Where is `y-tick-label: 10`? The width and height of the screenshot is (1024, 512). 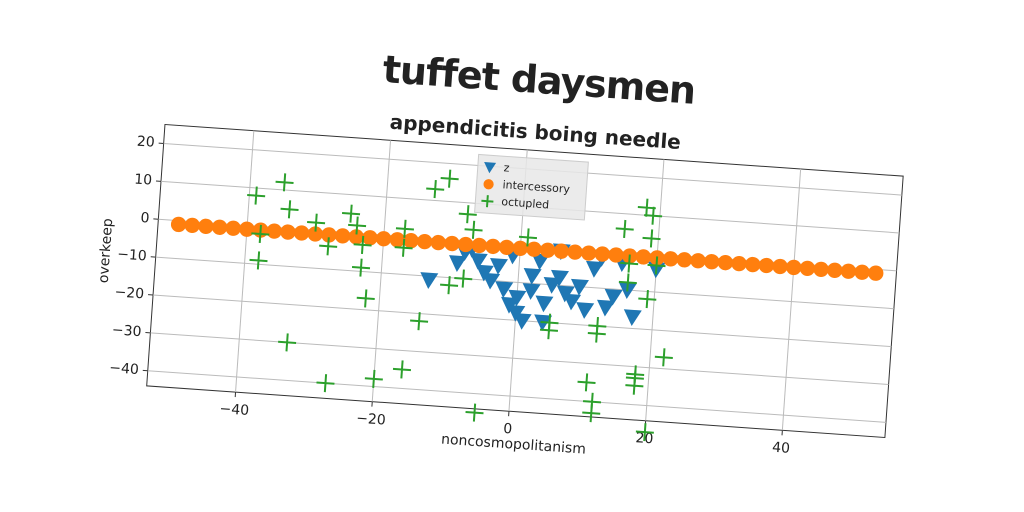
y-tick-label: 10 is located at coordinates (143, 179).